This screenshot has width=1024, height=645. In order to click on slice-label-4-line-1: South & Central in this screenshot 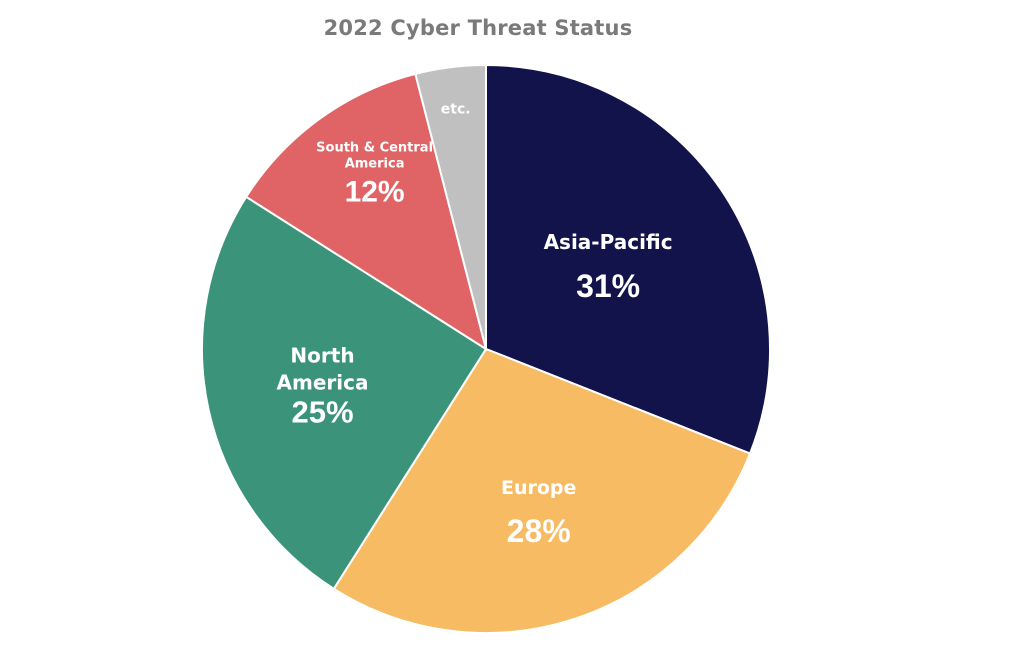, I will do `click(374, 147)`.